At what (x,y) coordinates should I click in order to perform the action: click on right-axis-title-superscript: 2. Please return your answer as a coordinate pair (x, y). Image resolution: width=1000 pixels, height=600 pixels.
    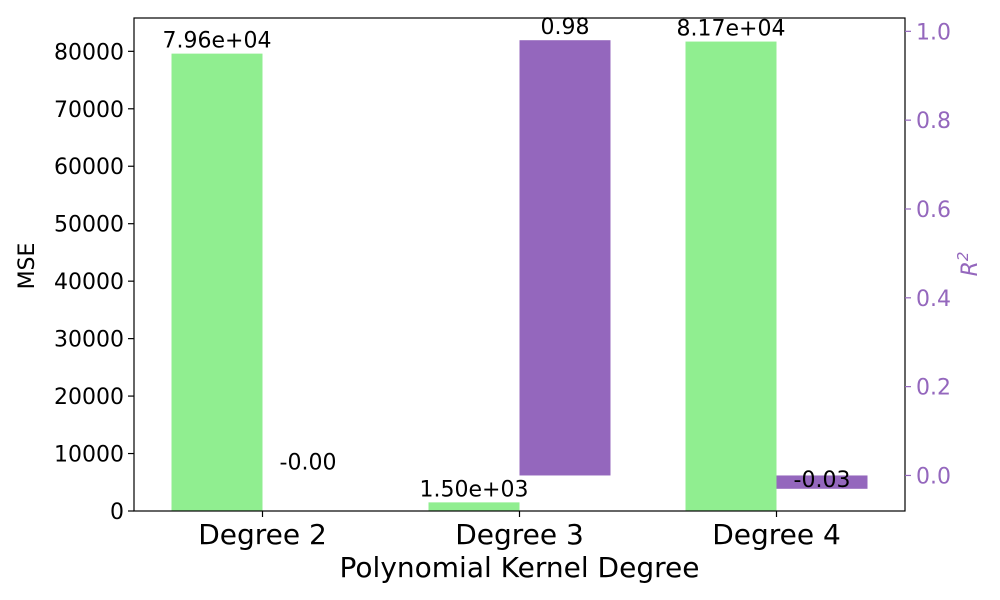
    Looking at the image, I should click on (963, 257).